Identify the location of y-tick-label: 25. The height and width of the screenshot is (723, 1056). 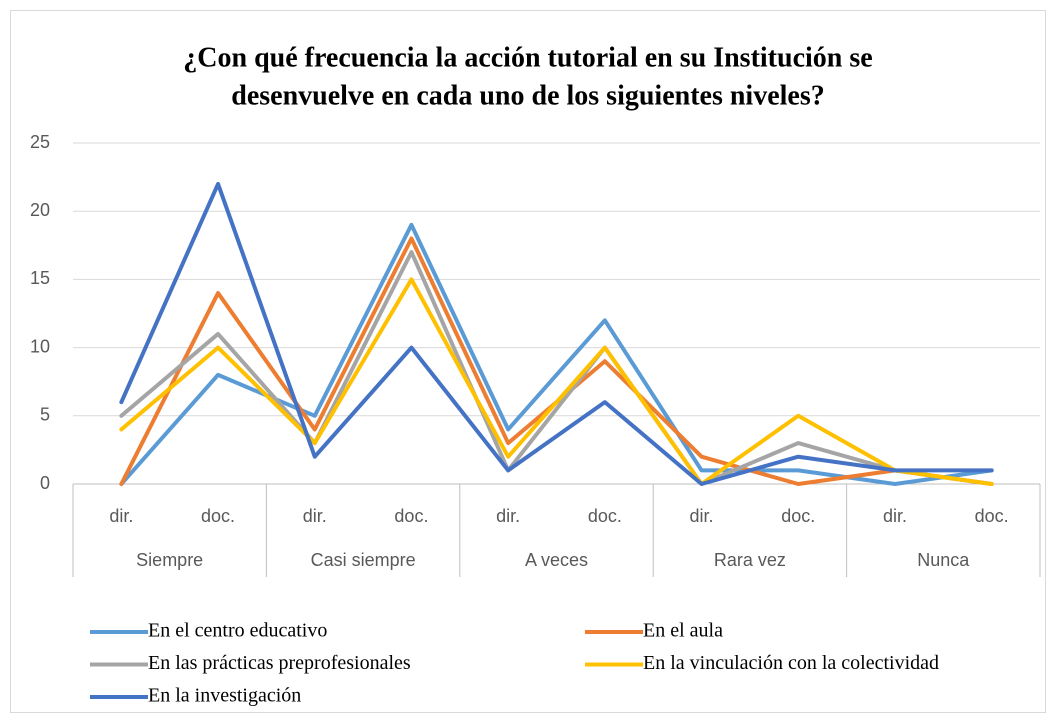
(40, 142).